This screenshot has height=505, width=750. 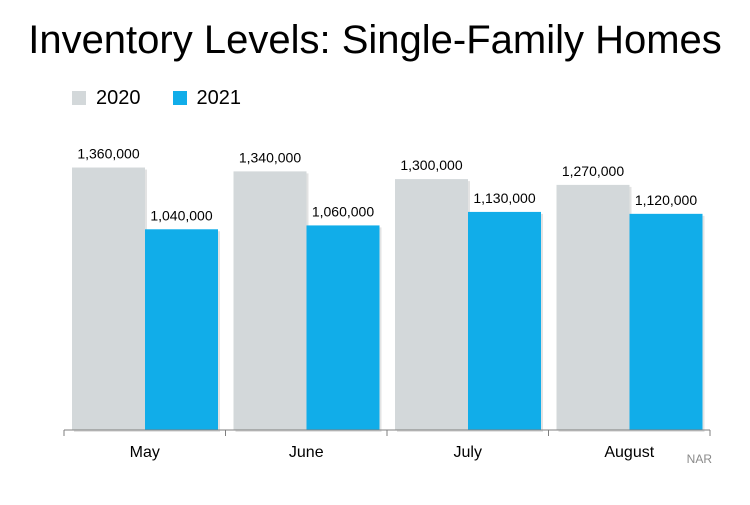 I want to click on chart-title: Inventory Levels: Single-Family Homes, so click(x=375, y=40).